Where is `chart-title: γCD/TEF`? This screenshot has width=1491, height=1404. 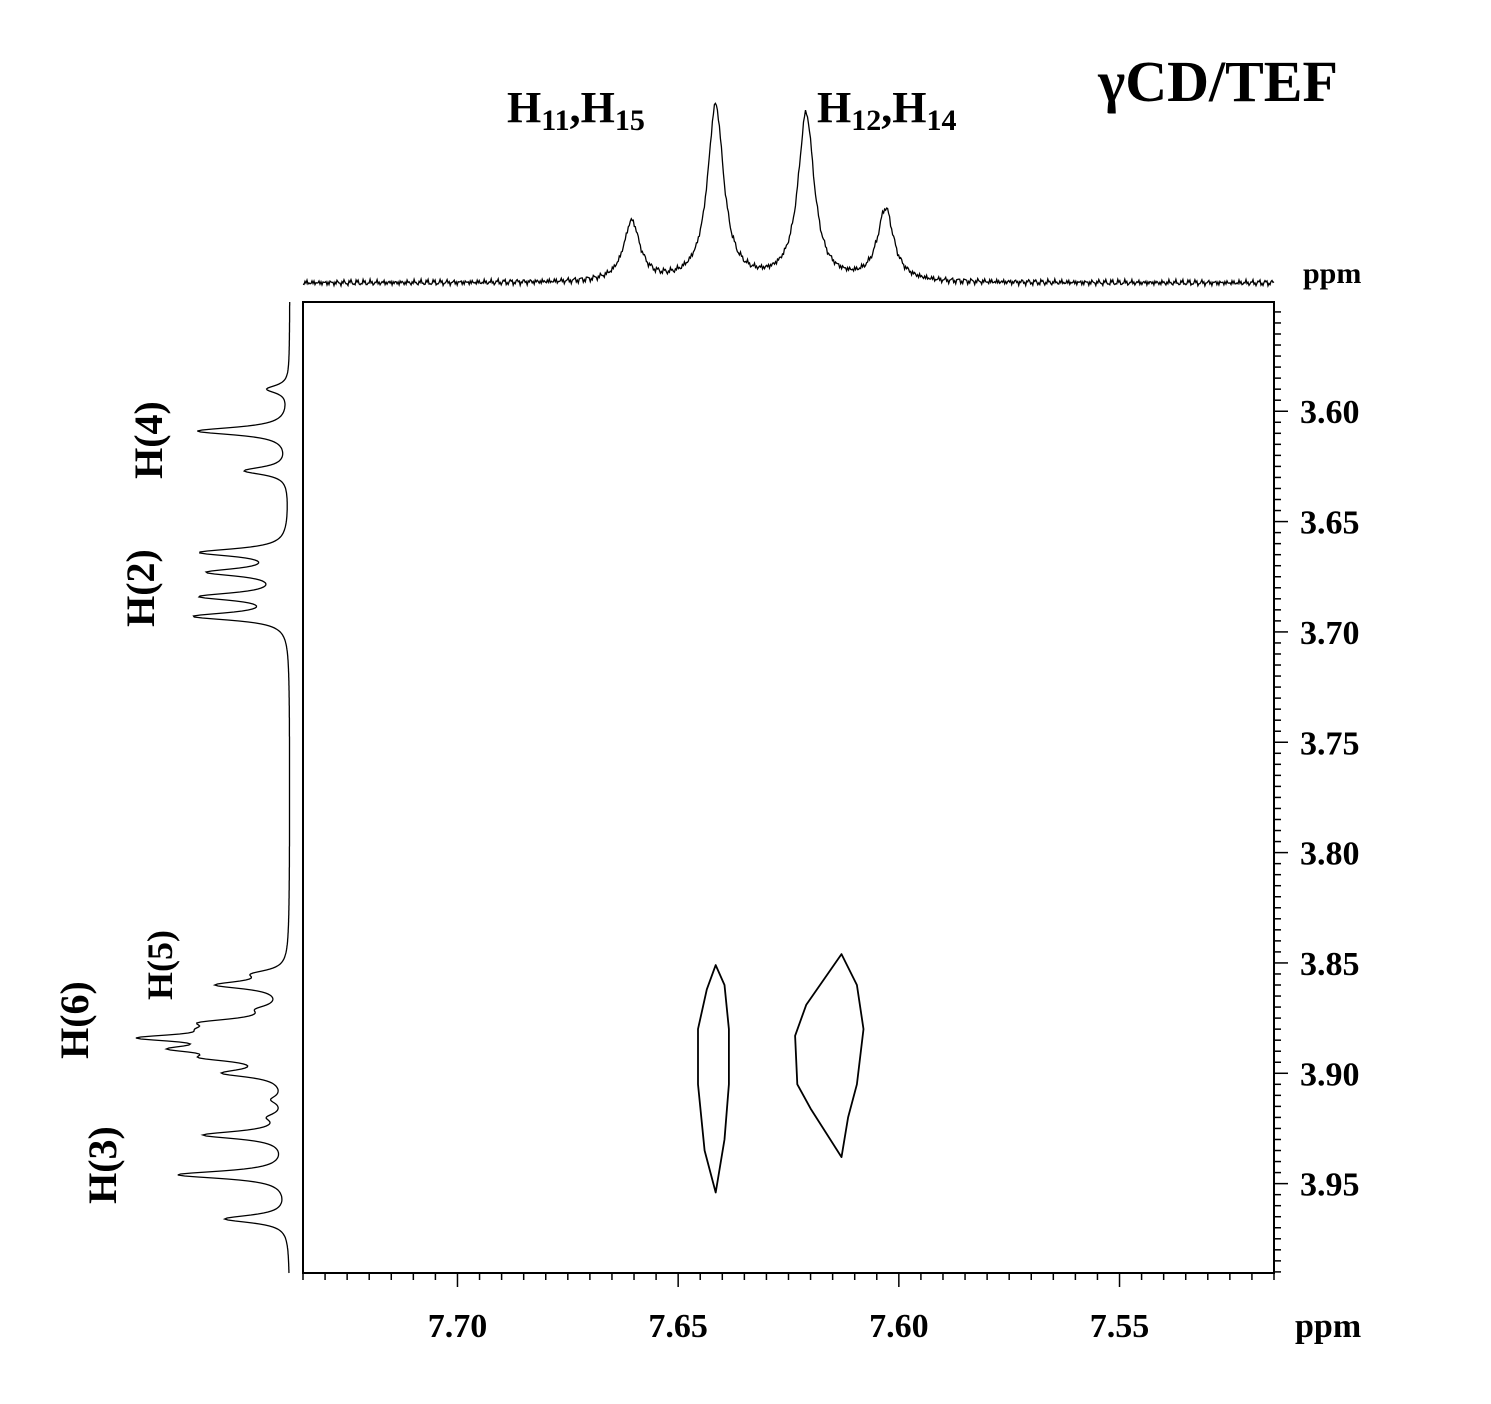
chart-title: γCD/TEF is located at coordinates (1217, 81).